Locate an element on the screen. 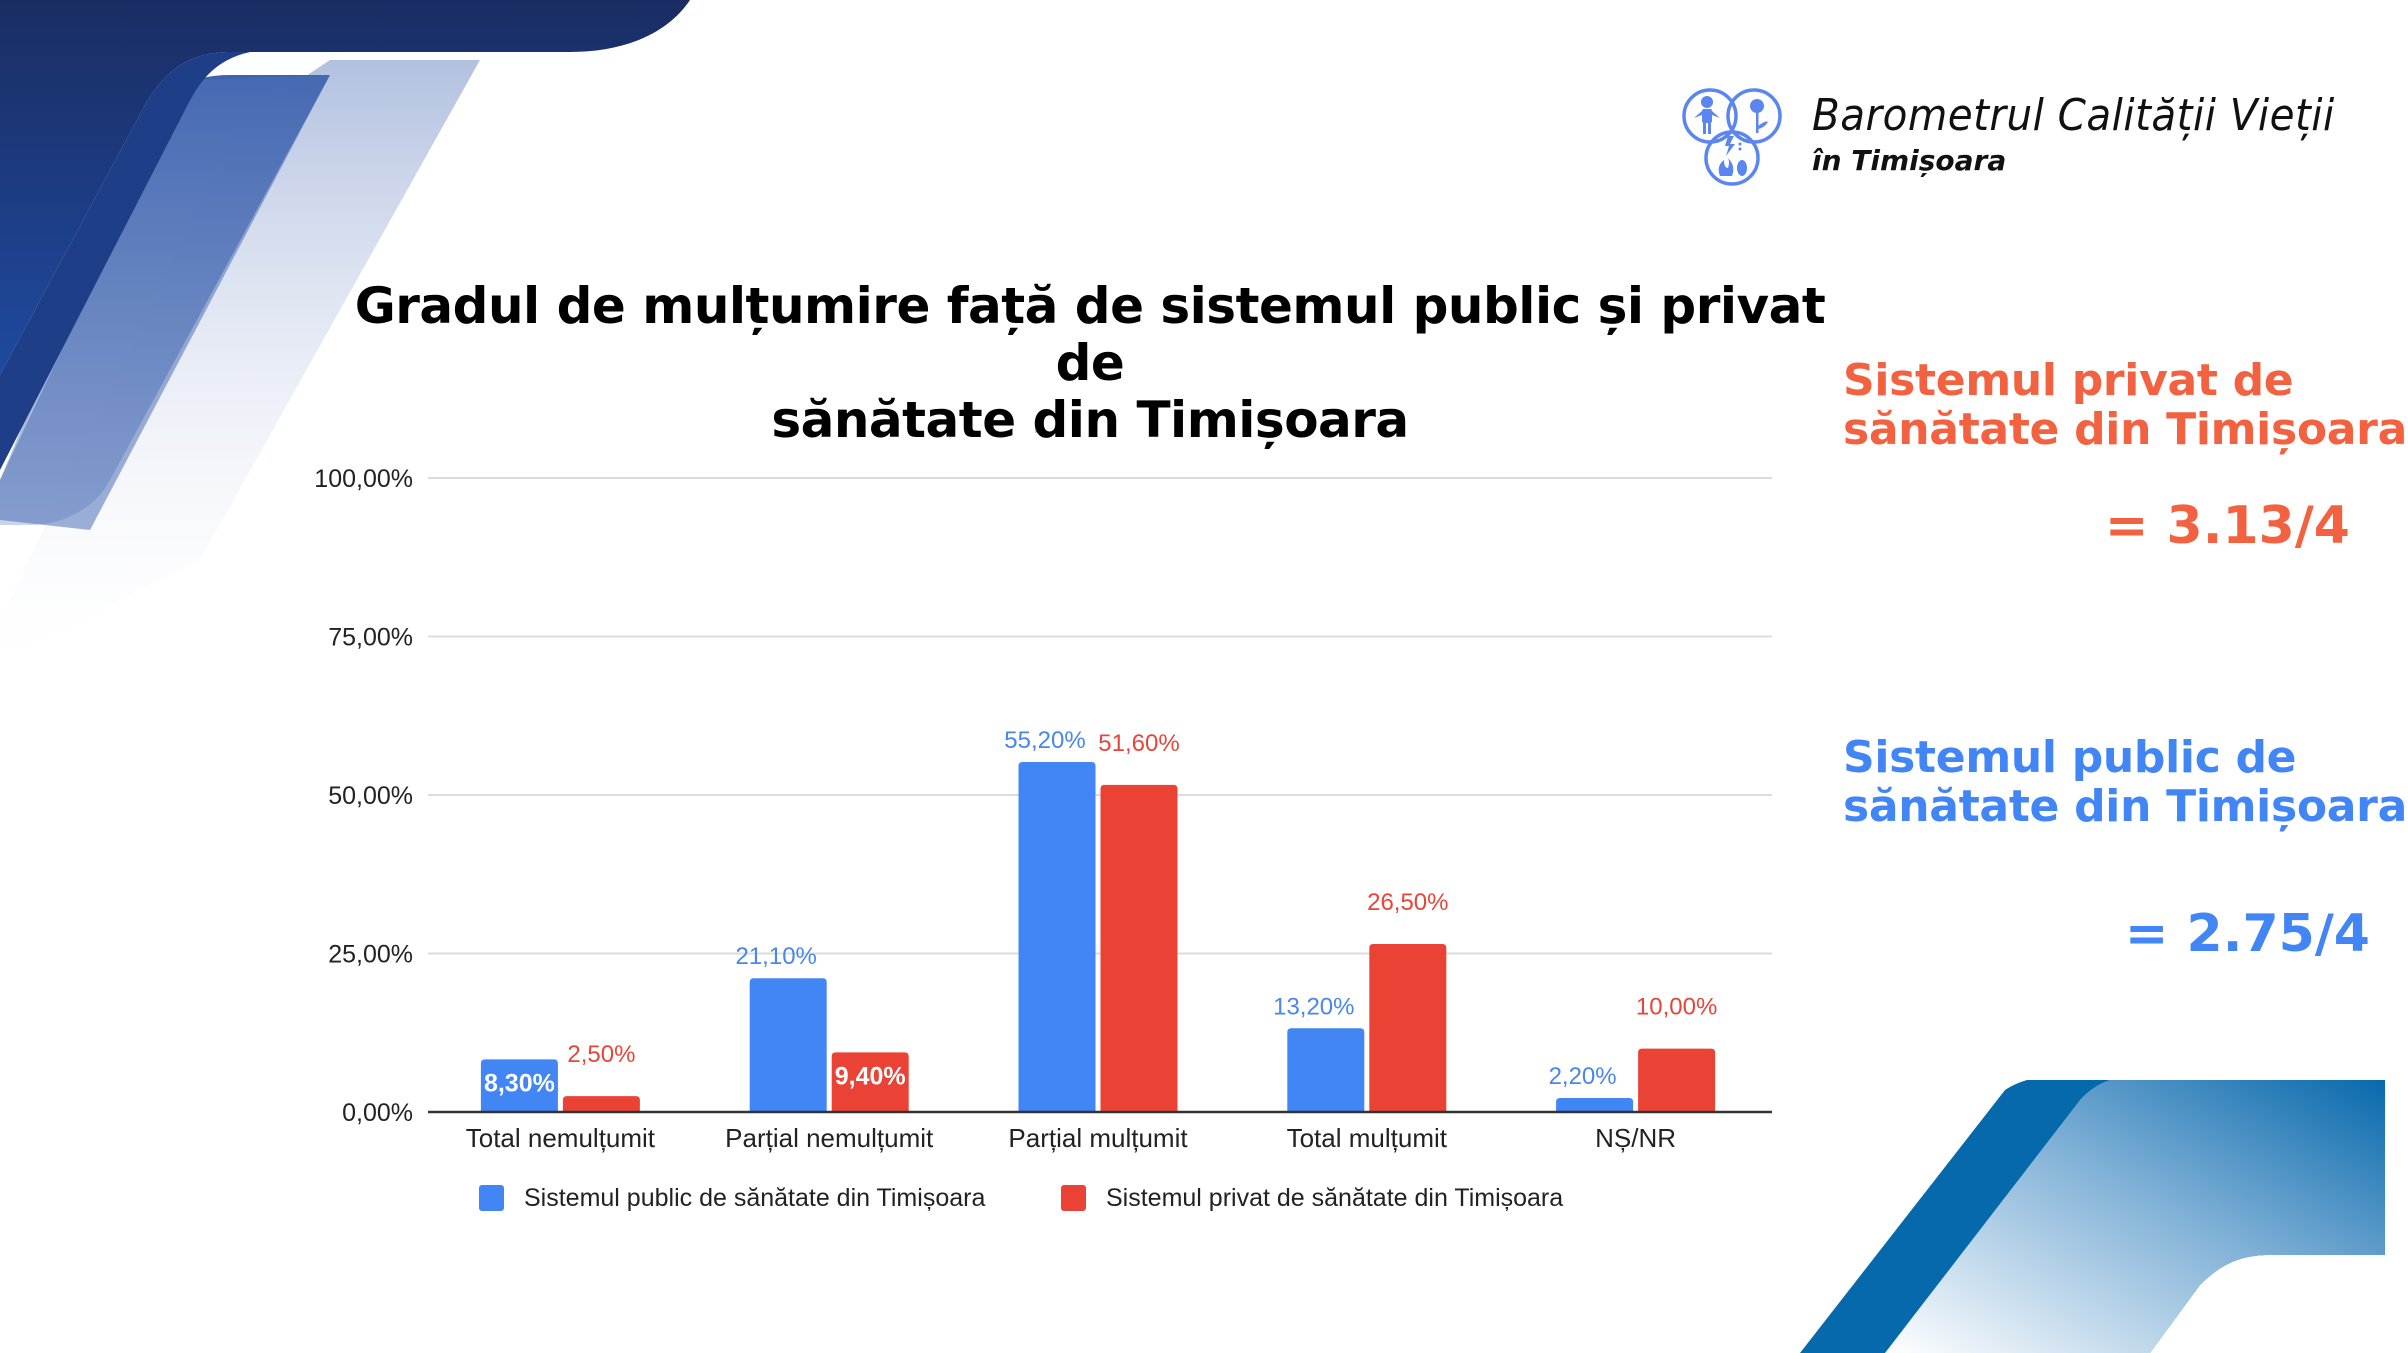 The height and width of the screenshot is (1353, 2408). stray-comma-mark: , is located at coordinates (1036, 426).